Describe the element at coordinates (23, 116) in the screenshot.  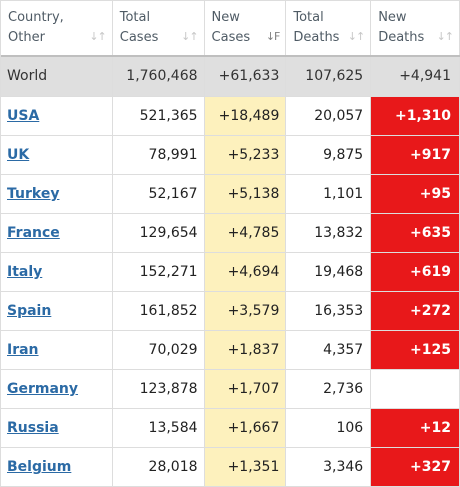
I see `country-link: USA` at that location.